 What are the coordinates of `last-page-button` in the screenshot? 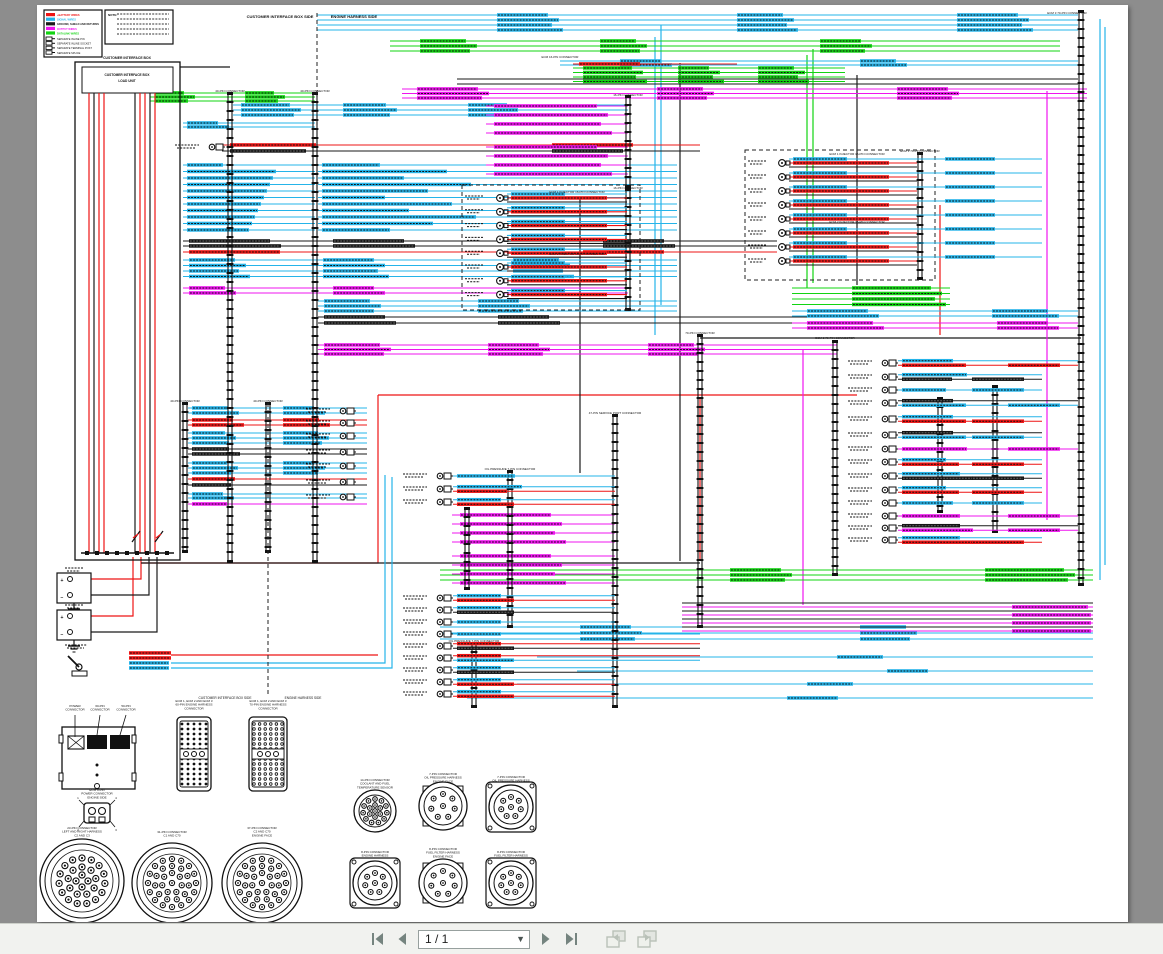 It's located at (571, 939).